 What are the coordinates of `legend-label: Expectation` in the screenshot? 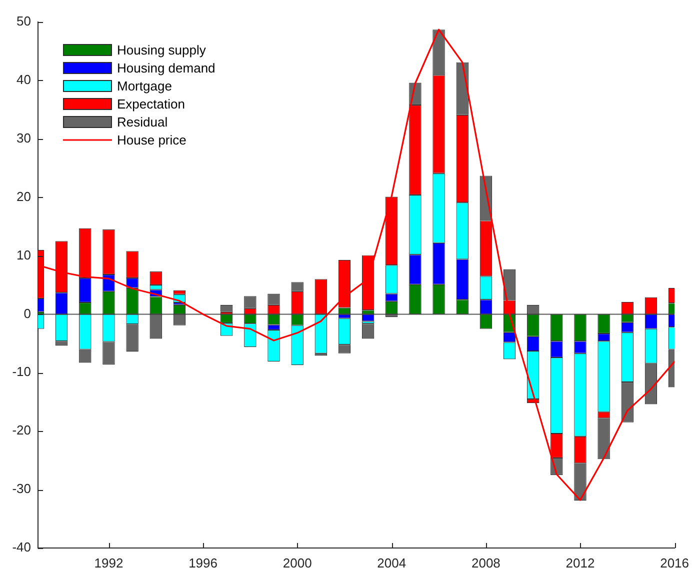 It's located at (151, 104).